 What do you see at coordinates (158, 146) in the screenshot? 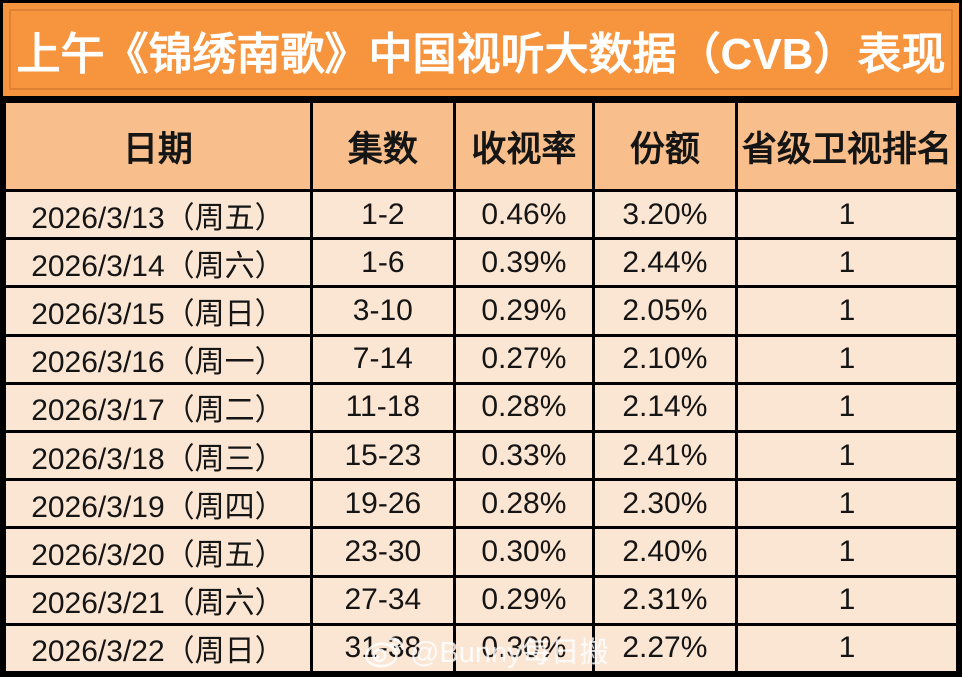
I see `header-date: 日期` at bounding box center [158, 146].